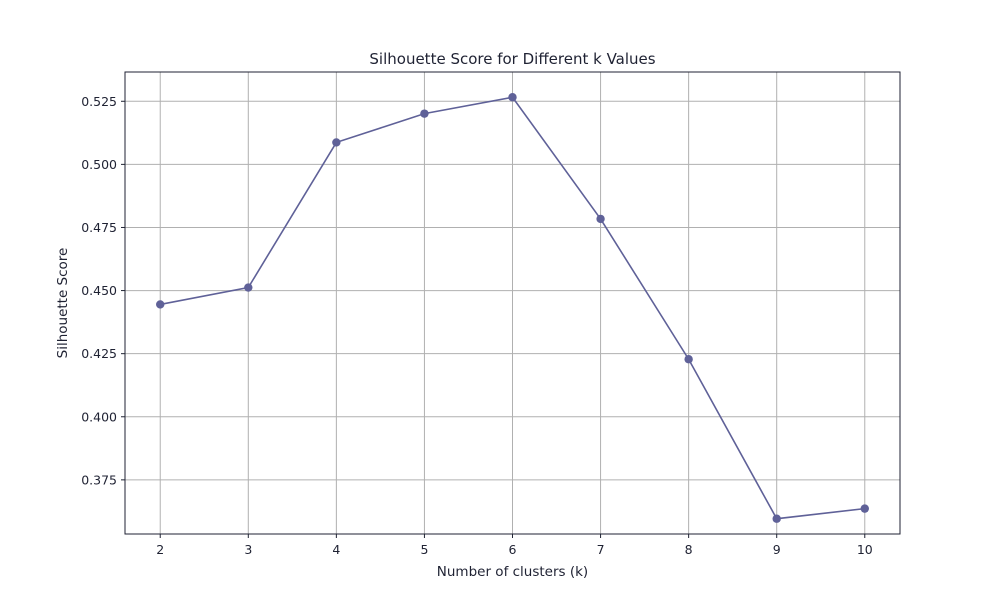 The width and height of the screenshot is (1000, 600). Describe the element at coordinates (160, 549) in the screenshot. I see `x-tick-label: 2` at that location.